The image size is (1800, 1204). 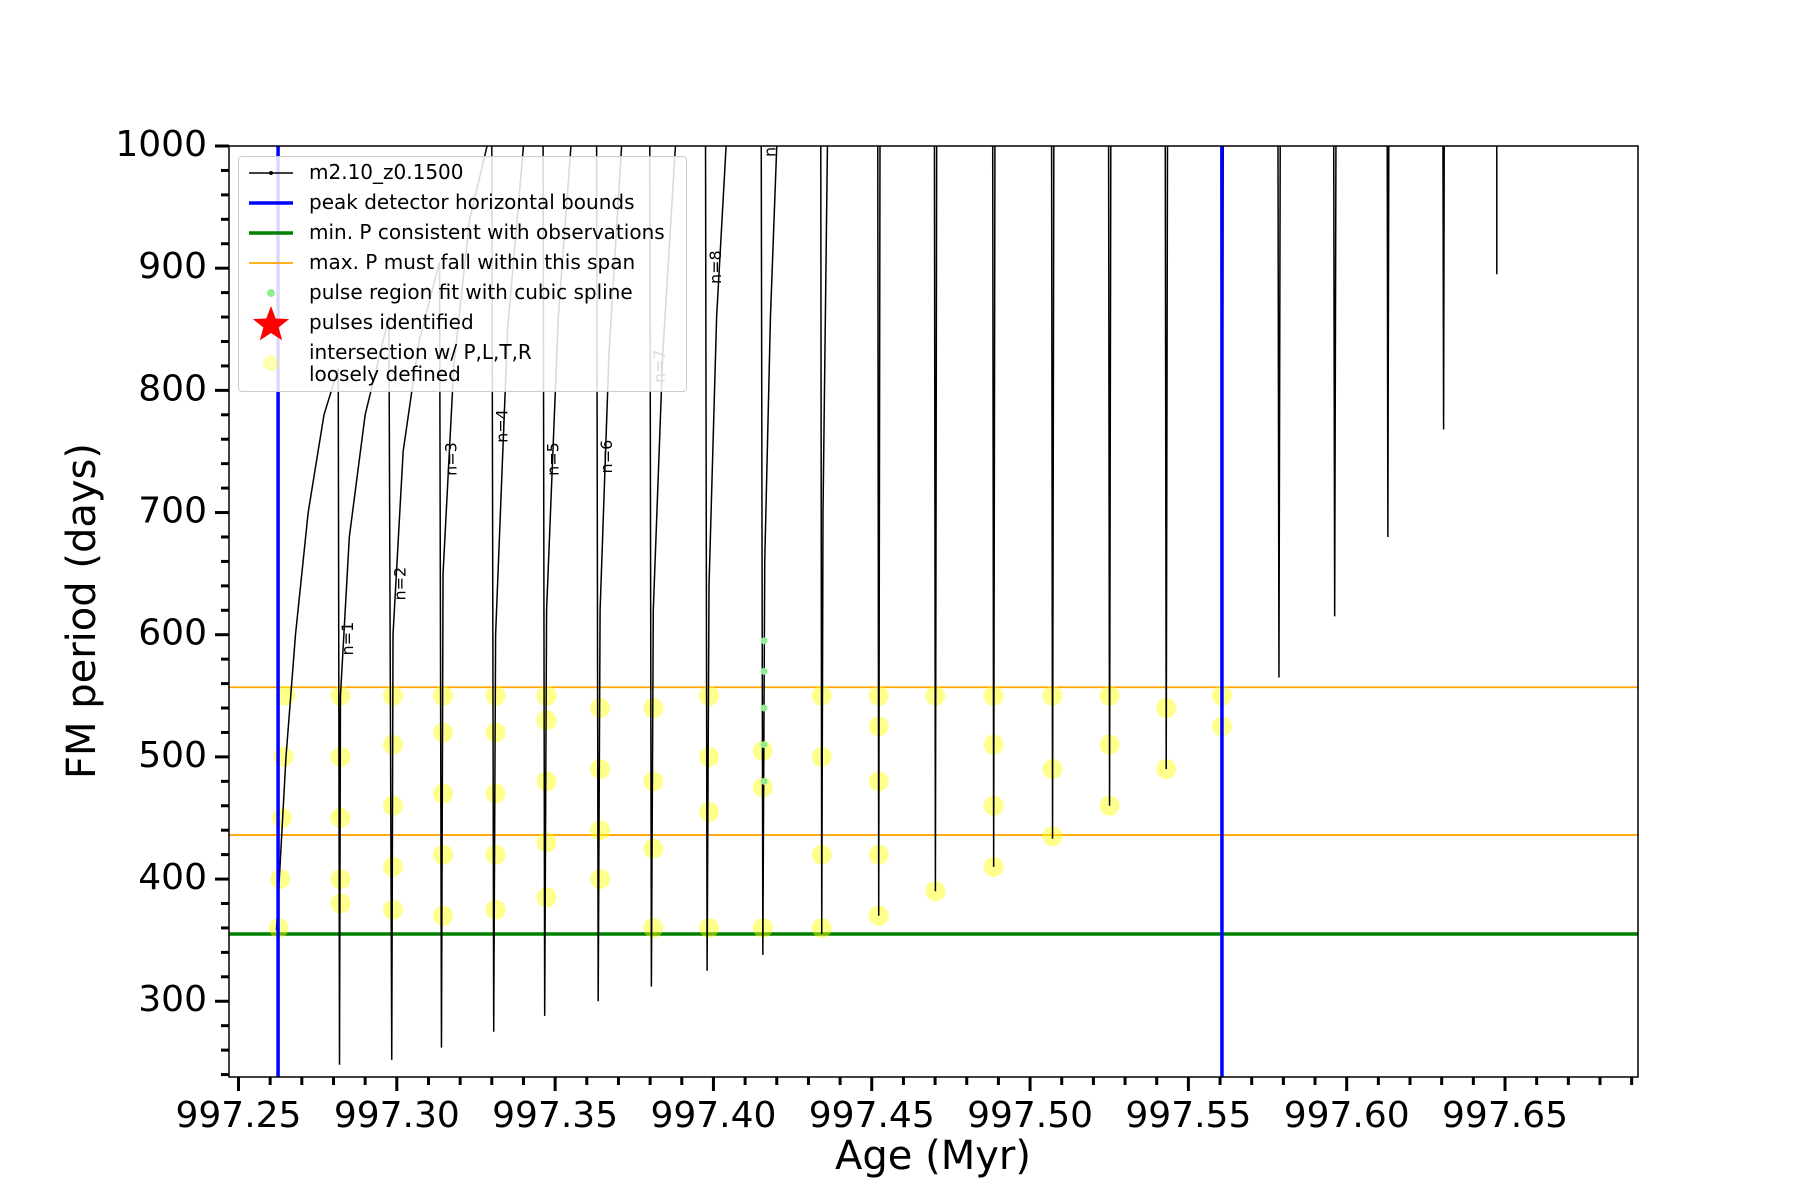 What do you see at coordinates (172, 755) in the screenshot?
I see `y-tick-label: 500` at bounding box center [172, 755].